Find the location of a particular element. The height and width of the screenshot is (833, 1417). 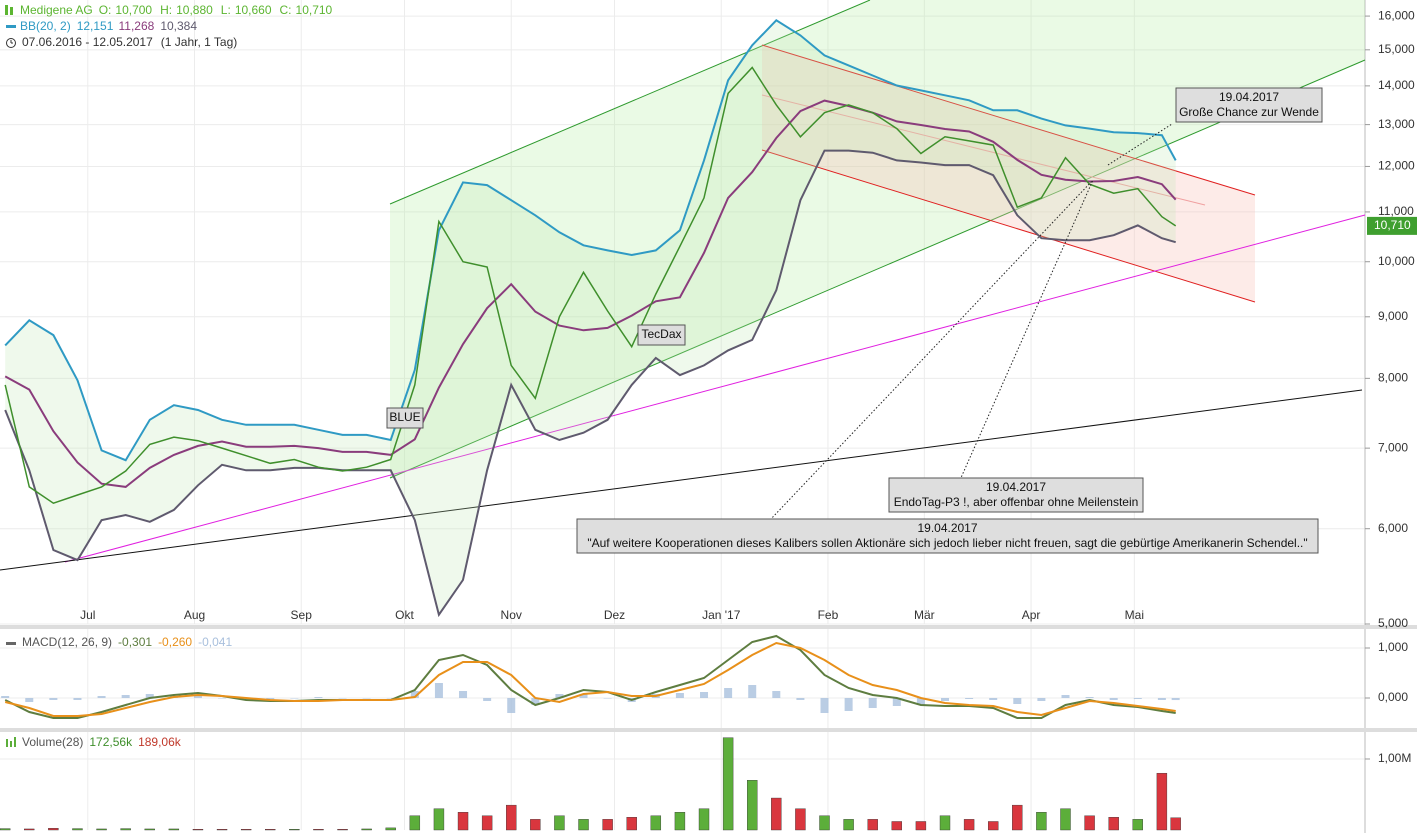

ohlc-value: 10,700 is located at coordinates (133, 10).